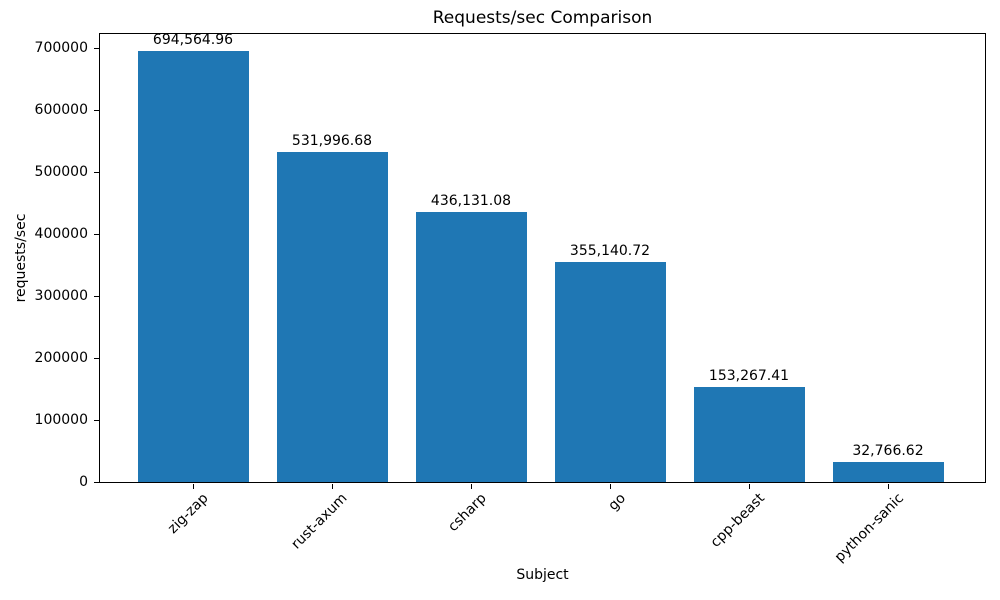 The image size is (1000, 600). What do you see at coordinates (869, 528) in the screenshot?
I see `x-tick-label-python-sanic: python-sanic` at bounding box center [869, 528].